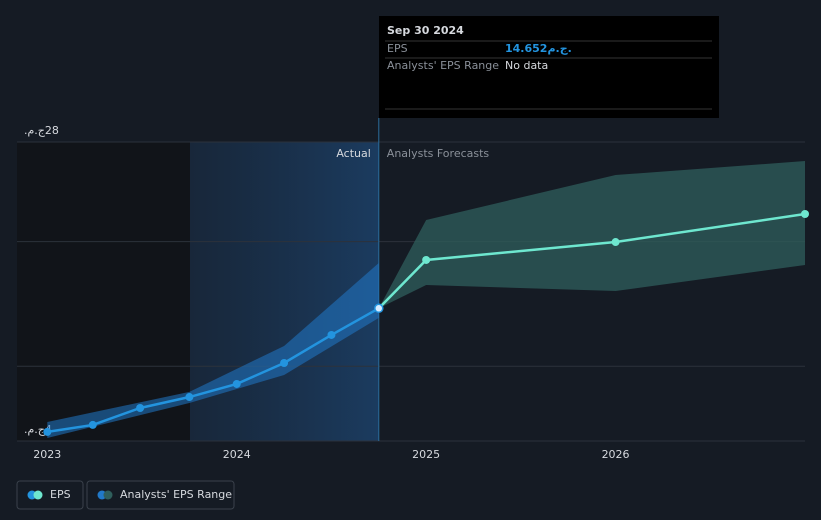 This screenshot has width=821, height=520. What do you see at coordinates (353, 153) in the screenshot?
I see `actual-label: Actual` at bounding box center [353, 153].